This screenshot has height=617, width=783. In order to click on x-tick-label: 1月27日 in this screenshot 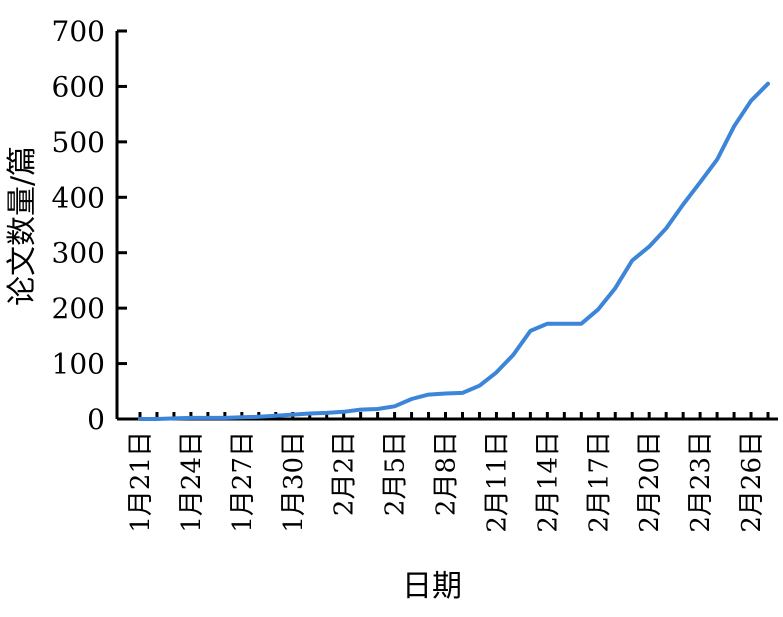, I will do `click(243, 482)`.